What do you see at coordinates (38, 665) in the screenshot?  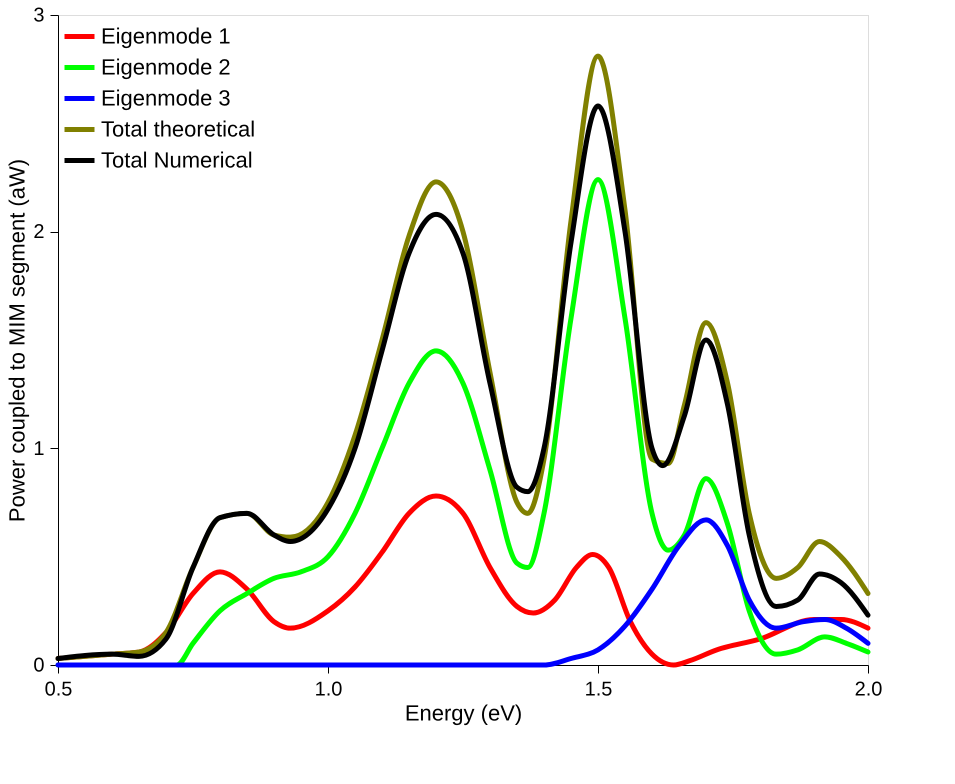 I see `y-tick-label: 0` at bounding box center [38, 665].